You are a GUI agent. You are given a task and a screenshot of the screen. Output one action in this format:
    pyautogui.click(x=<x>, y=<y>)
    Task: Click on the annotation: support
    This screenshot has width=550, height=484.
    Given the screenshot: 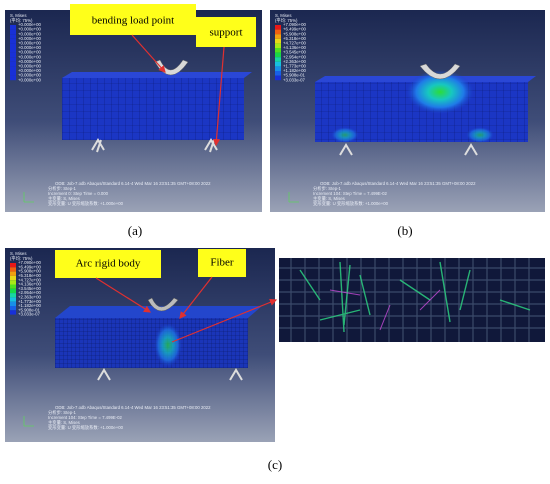 What is the action you would take?
    pyautogui.click(x=226, y=33)
    